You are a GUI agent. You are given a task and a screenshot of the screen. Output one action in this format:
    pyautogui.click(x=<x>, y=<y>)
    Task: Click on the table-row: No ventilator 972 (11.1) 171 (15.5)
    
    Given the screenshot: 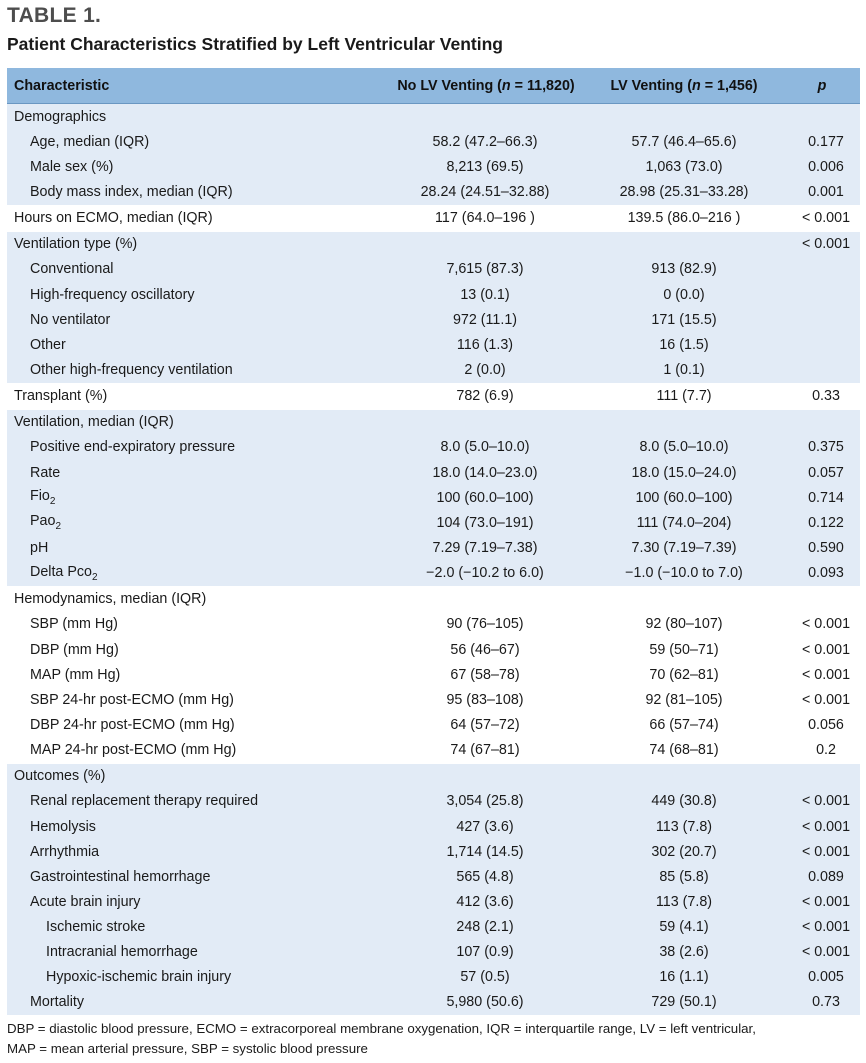 What is the action you would take?
    pyautogui.click(x=433, y=320)
    